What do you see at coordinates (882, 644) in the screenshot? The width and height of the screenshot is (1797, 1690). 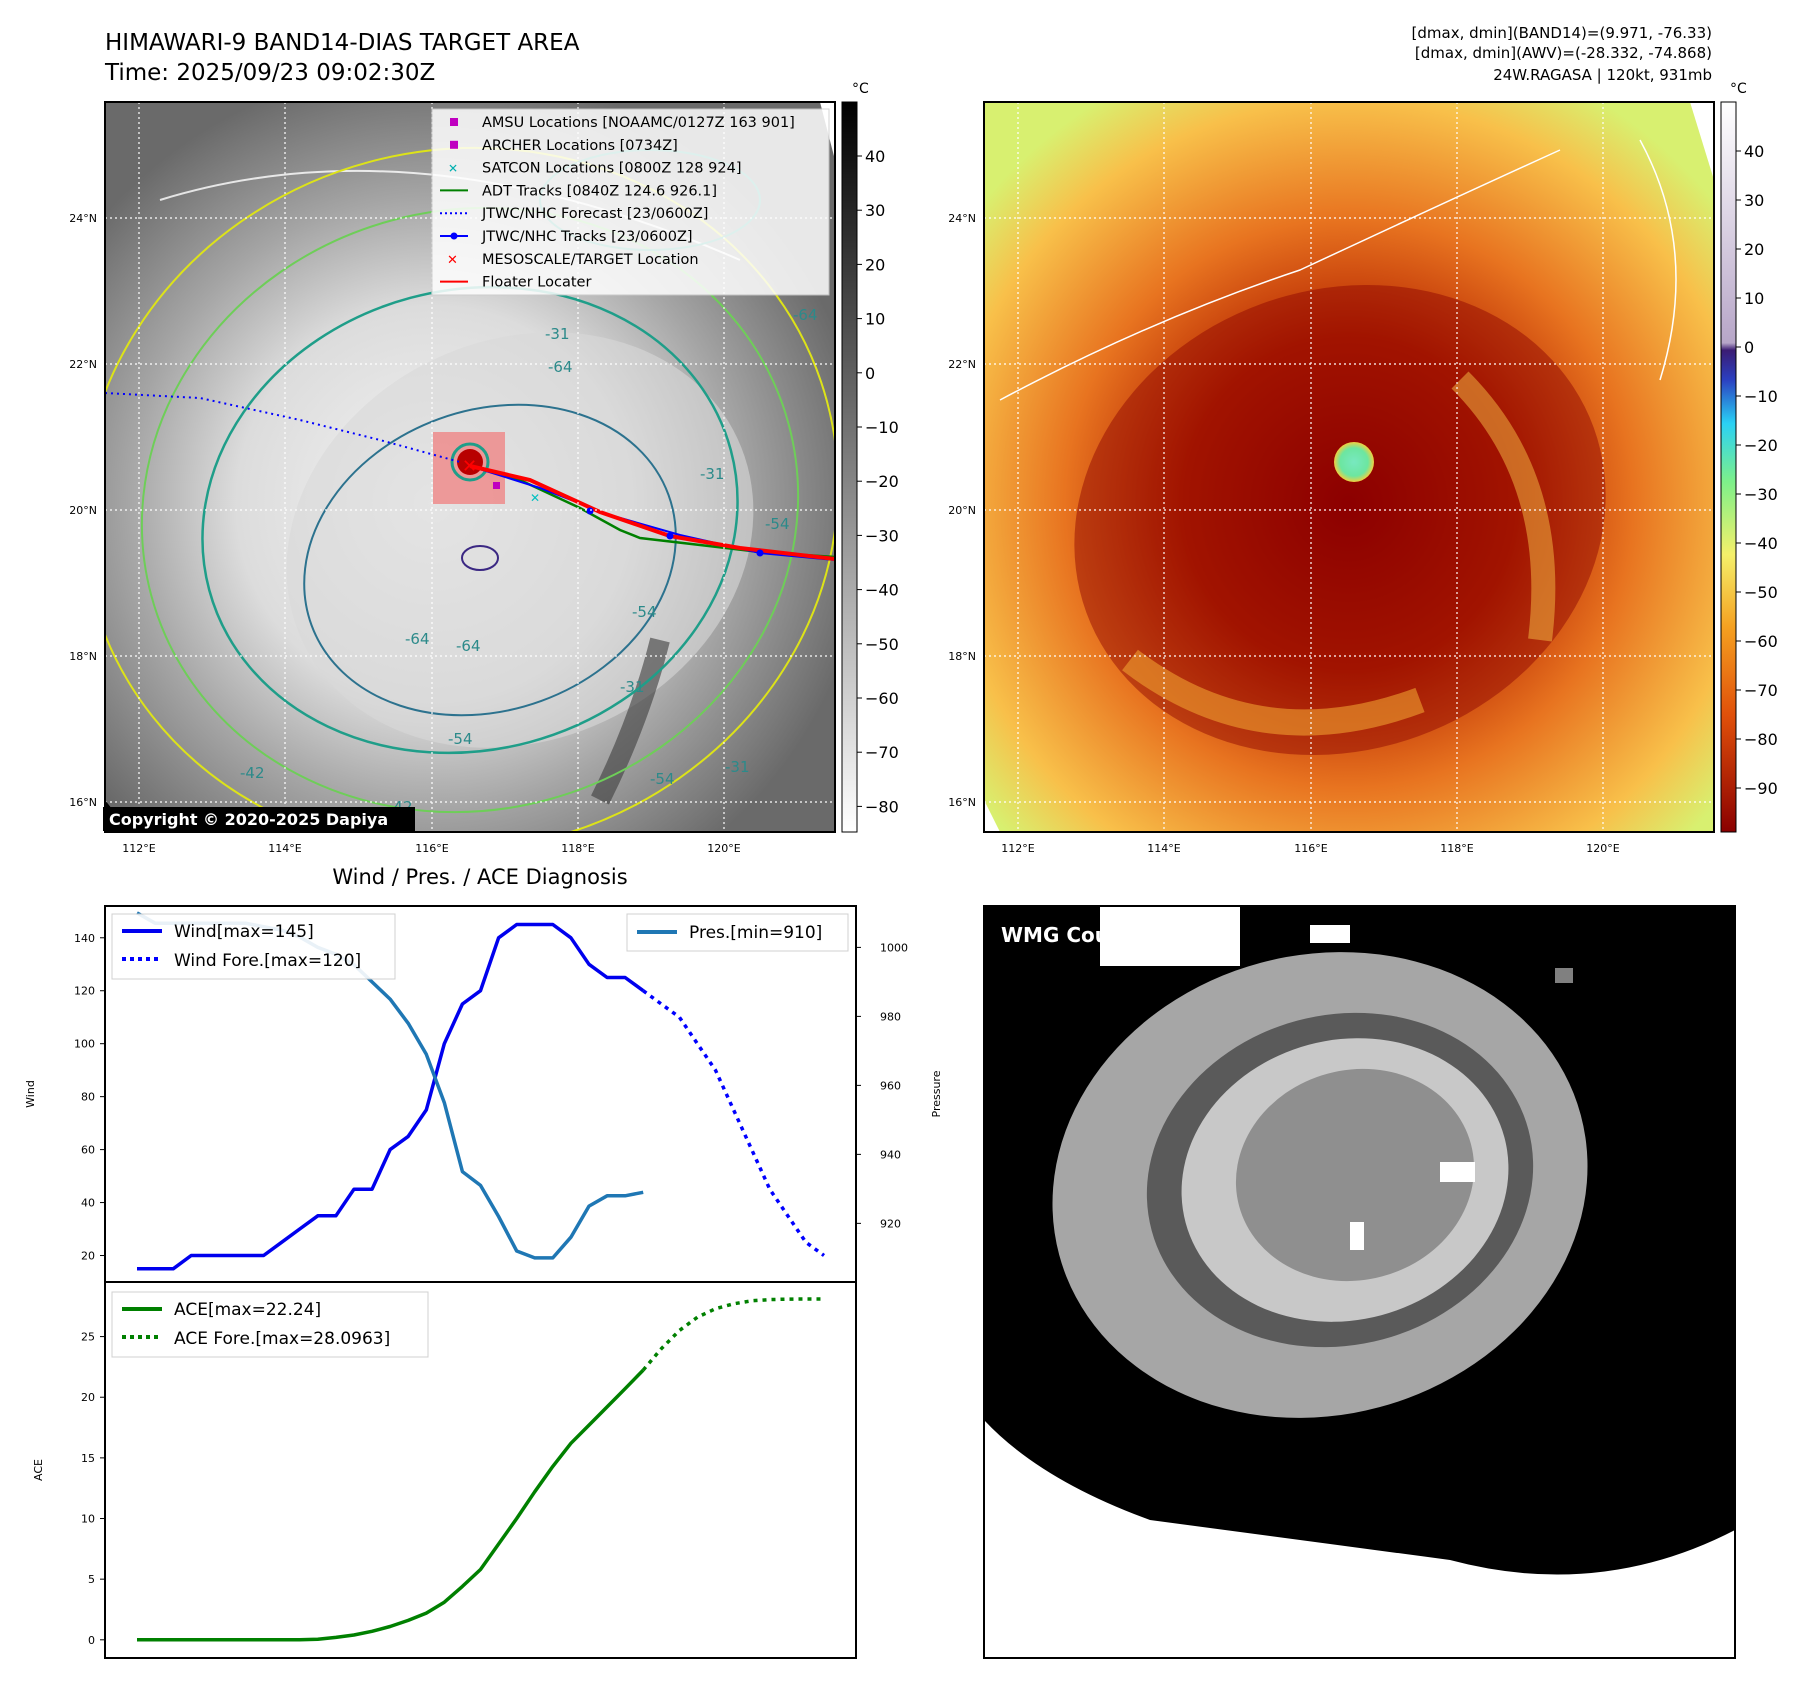 I see `ir-colorbar-tick-label: −50` at bounding box center [882, 644].